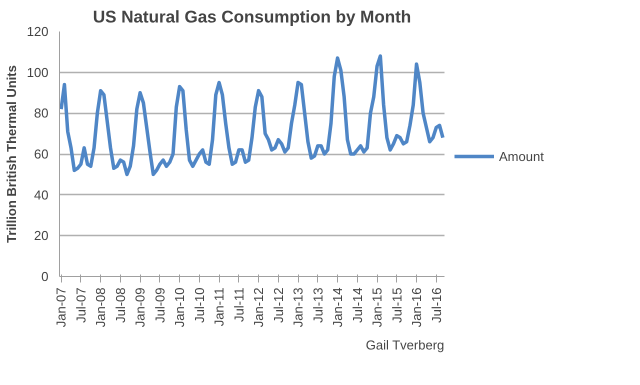 The width and height of the screenshot is (640, 385). What do you see at coordinates (377, 308) in the screenshot?
I see `x-tick-label: Jan-15` at bounding box center [377, 308].